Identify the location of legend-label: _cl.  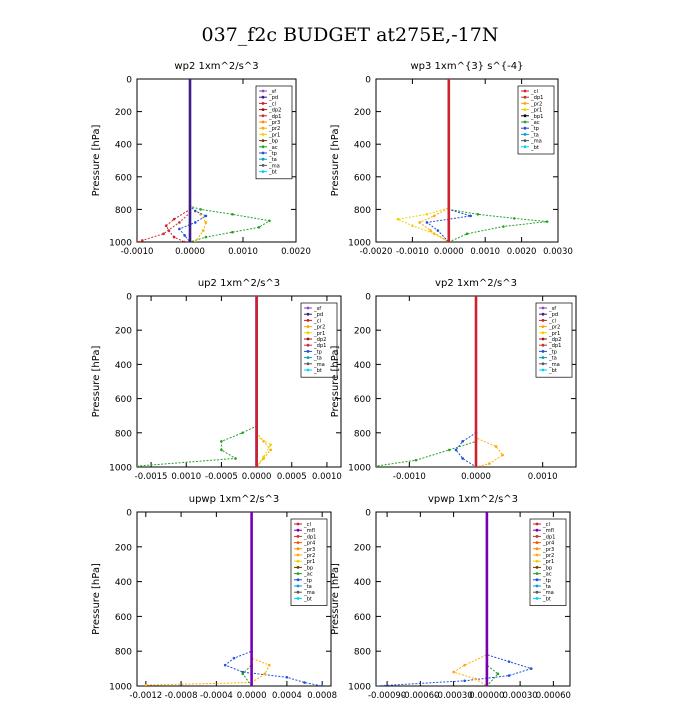
(317, 321).